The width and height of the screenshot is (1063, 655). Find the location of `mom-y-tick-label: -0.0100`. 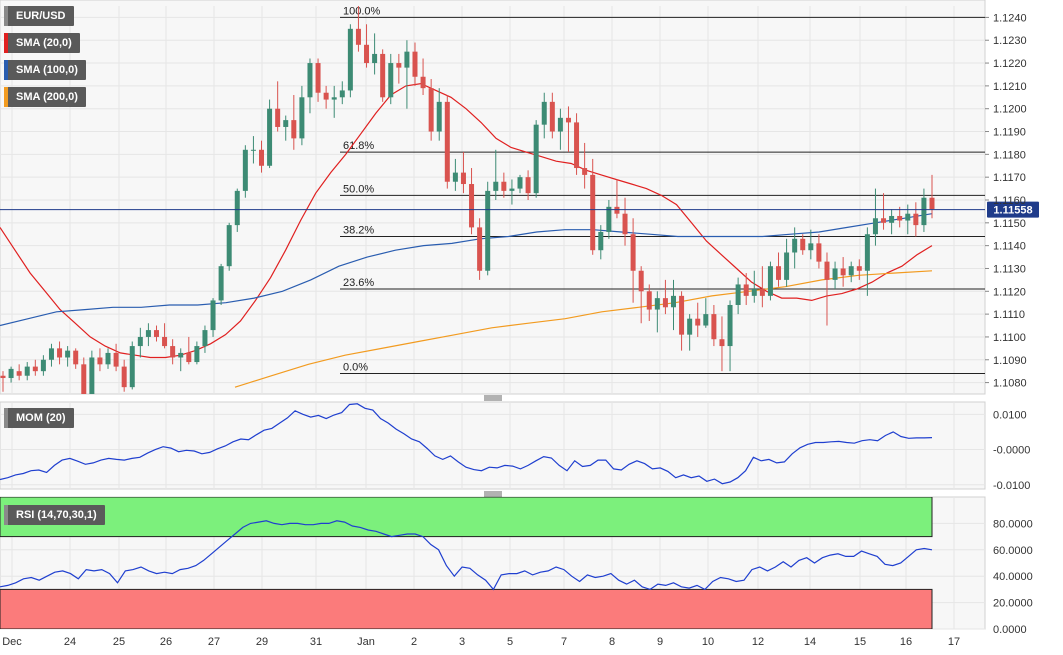

mom-y-tick-label: -0.0100 is located at coordinates (1011, 486).